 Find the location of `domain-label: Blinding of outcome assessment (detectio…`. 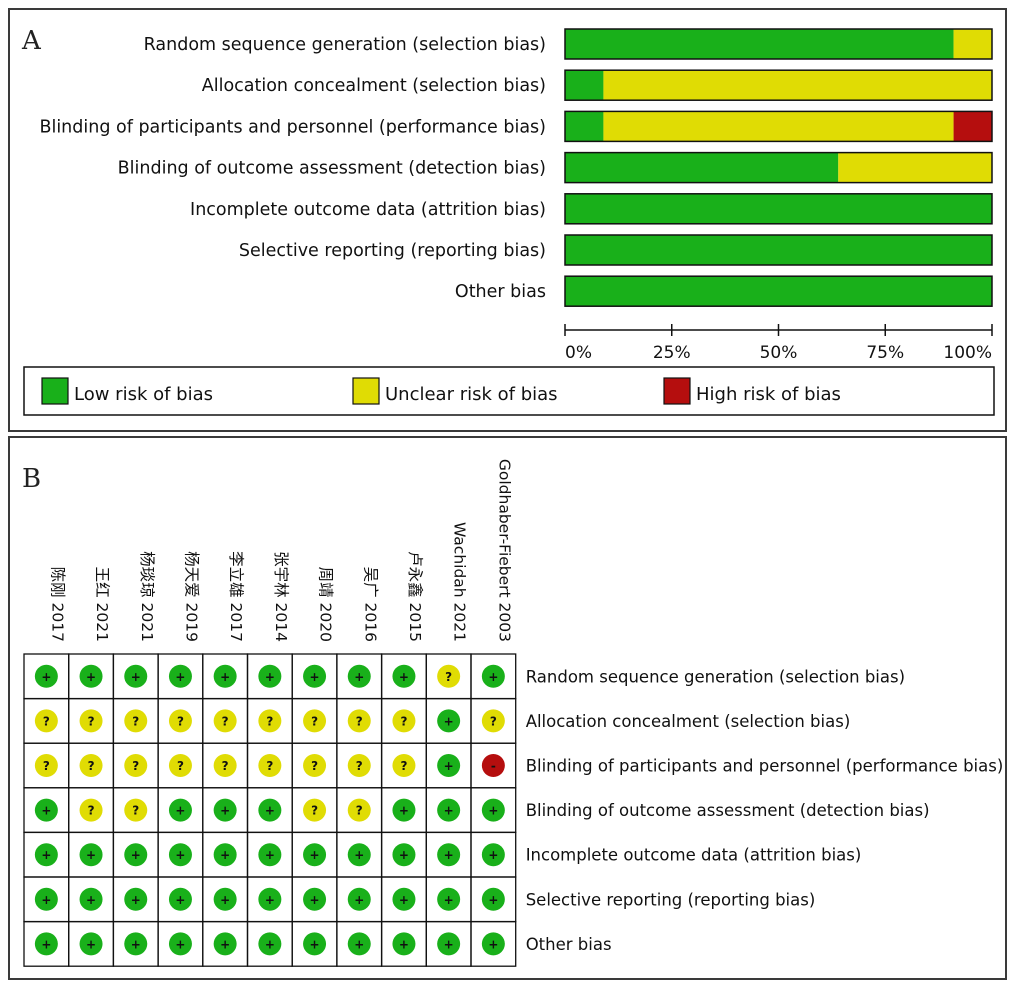

domain-label: Blinding of outcome assessment (detectio… is located at coordinates (728, 810).